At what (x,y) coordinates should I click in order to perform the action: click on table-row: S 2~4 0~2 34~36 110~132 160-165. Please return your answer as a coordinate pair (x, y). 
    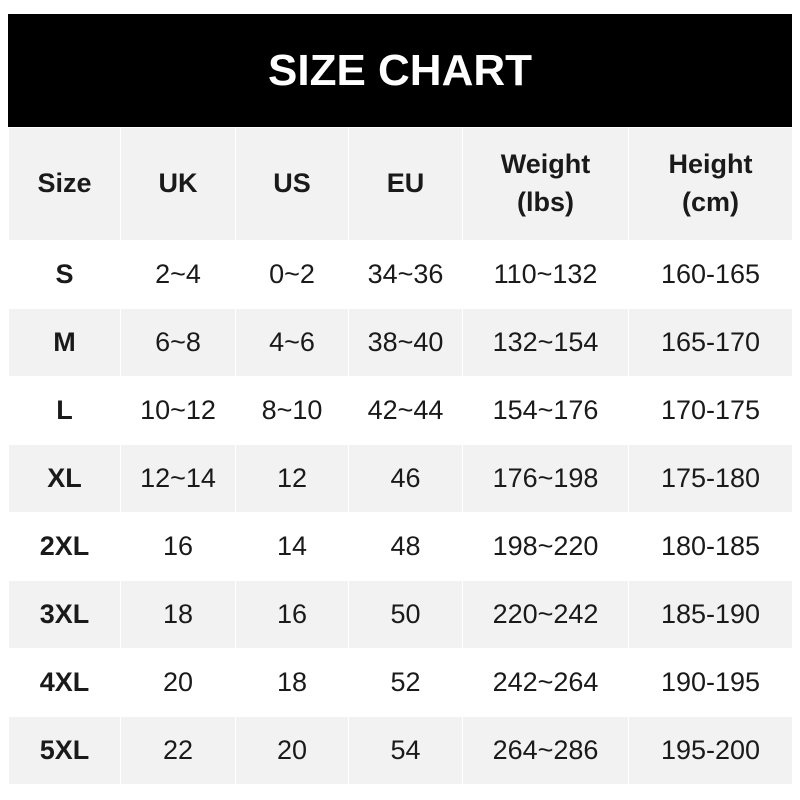
    Looking at the image, I should click on (400, 274).